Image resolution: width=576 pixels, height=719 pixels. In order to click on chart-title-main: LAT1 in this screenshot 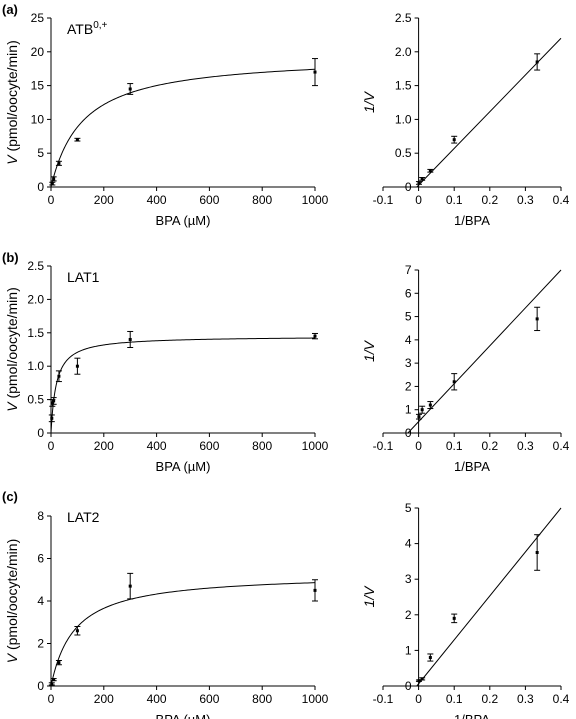, I will do `click(83, 277)`.